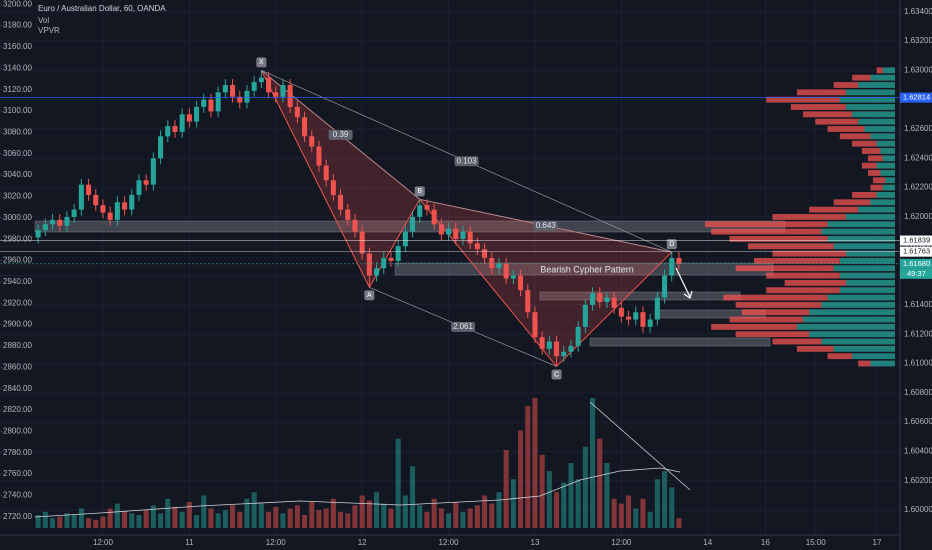  I want to click on zone, so click(410, 226).